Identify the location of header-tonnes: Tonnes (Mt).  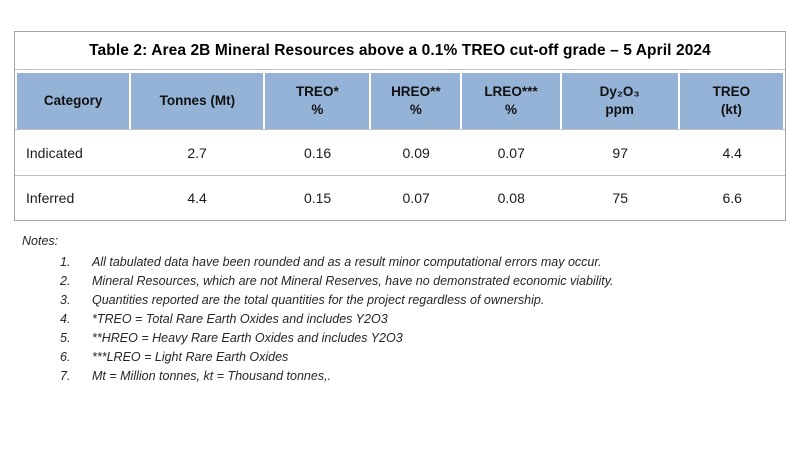
(197, 101).